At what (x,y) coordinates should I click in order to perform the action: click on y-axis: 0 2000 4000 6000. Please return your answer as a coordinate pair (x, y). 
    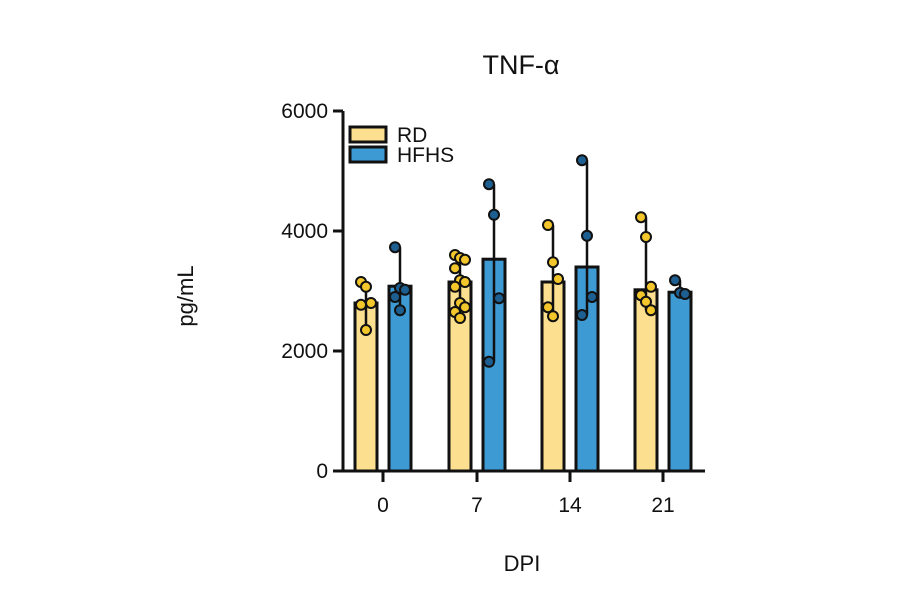
    Looking at the image, I should click on (313, 291).